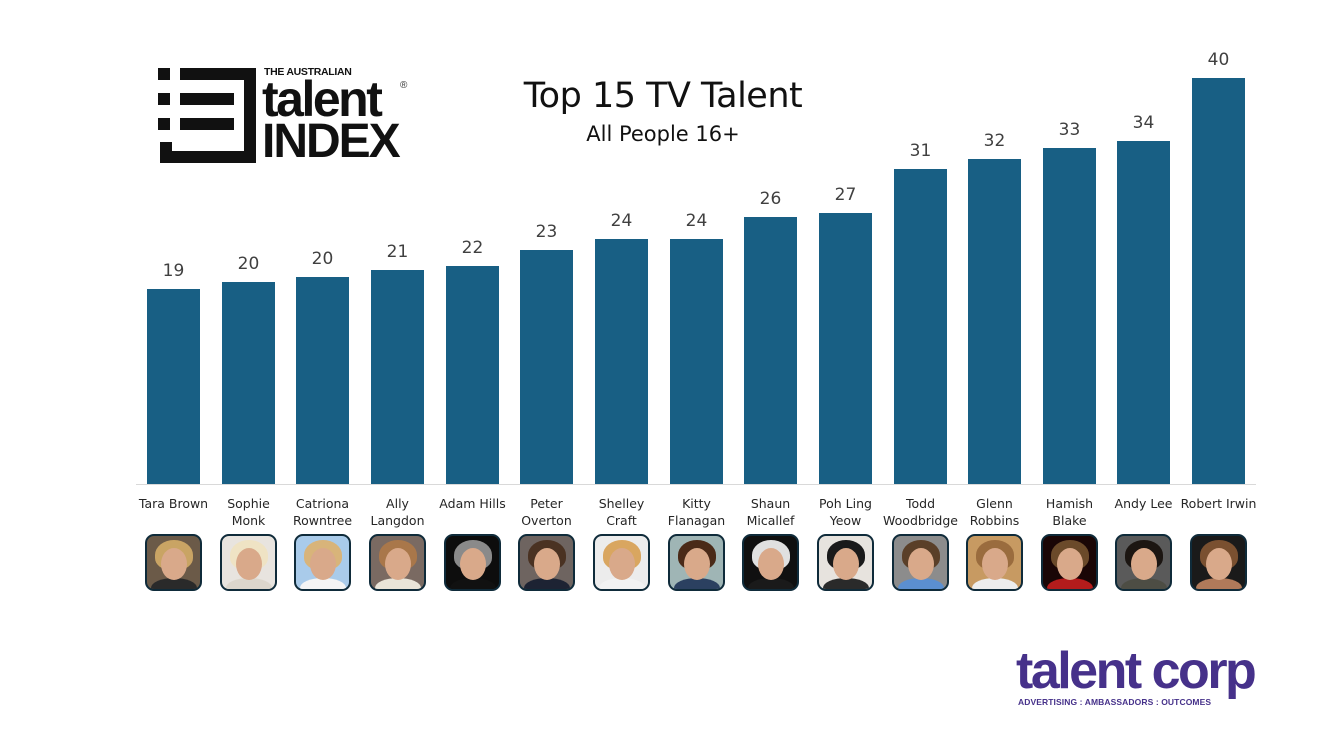 Image resolution: width=1344 pixels, height=756 pixels. I want to click on category-label: Tara Brown, so click(174, 503).